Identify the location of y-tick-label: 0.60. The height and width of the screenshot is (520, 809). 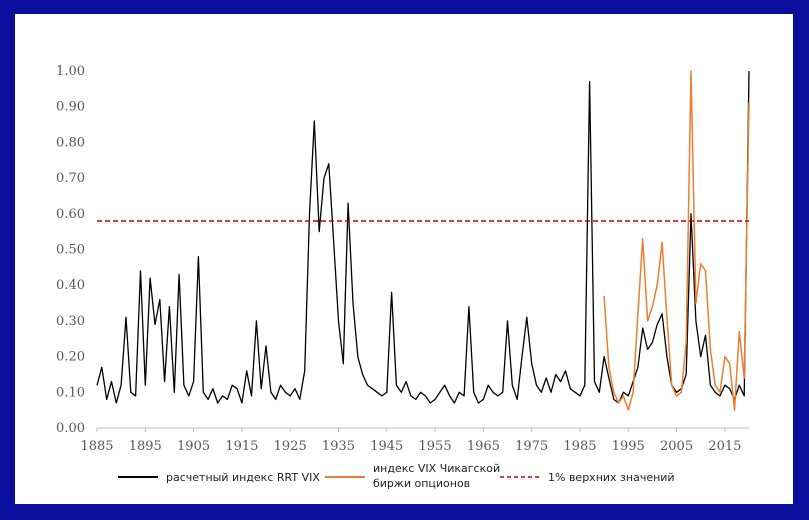
(70, 214).